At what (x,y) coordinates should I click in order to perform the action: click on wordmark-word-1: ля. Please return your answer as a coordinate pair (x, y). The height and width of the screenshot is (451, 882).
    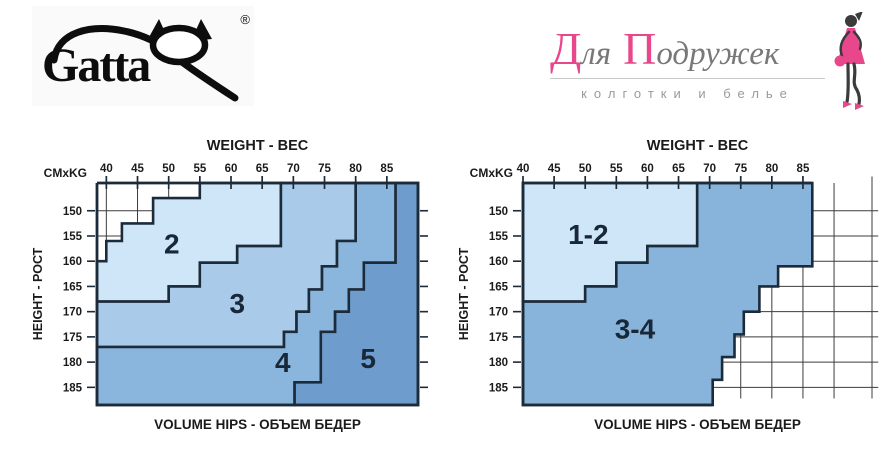
    Looking at the image, I should click on (596, 54).